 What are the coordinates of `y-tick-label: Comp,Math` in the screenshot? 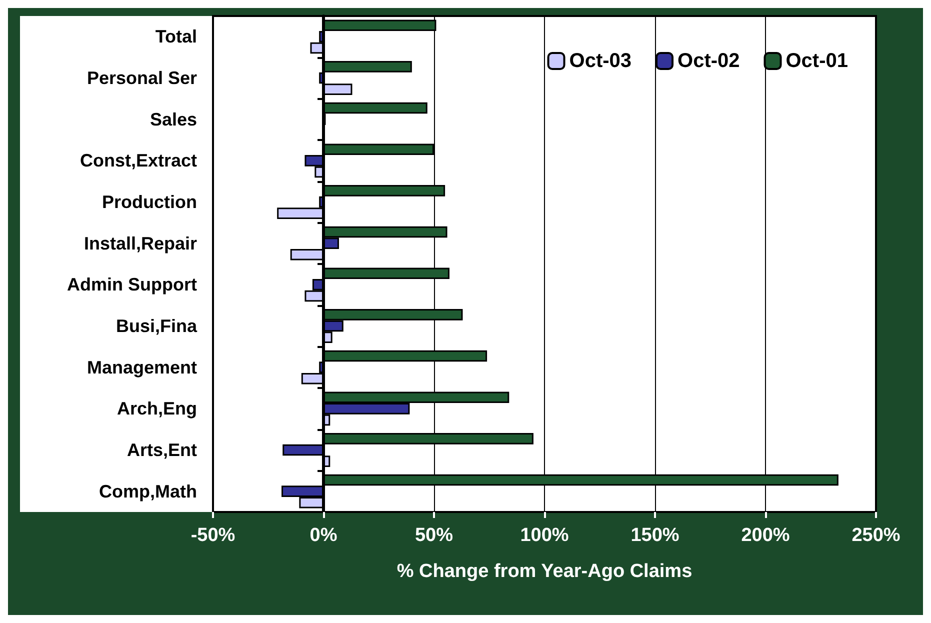 It's located at (148, 491).